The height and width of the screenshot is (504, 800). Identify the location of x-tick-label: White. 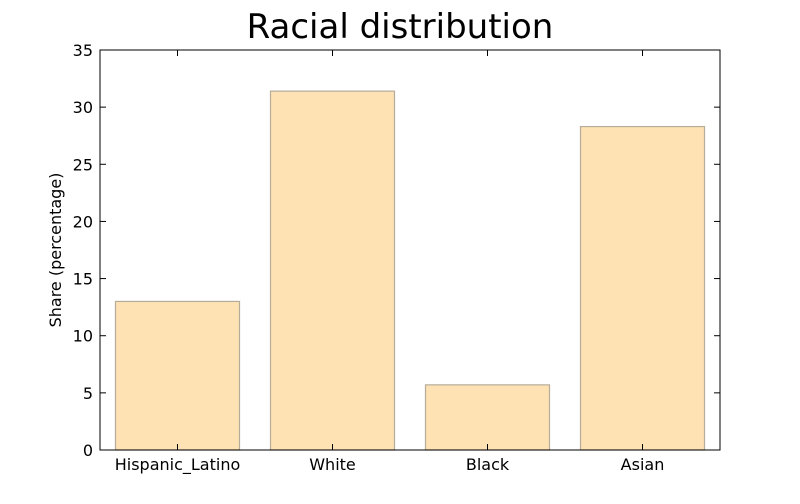
(332, 464).